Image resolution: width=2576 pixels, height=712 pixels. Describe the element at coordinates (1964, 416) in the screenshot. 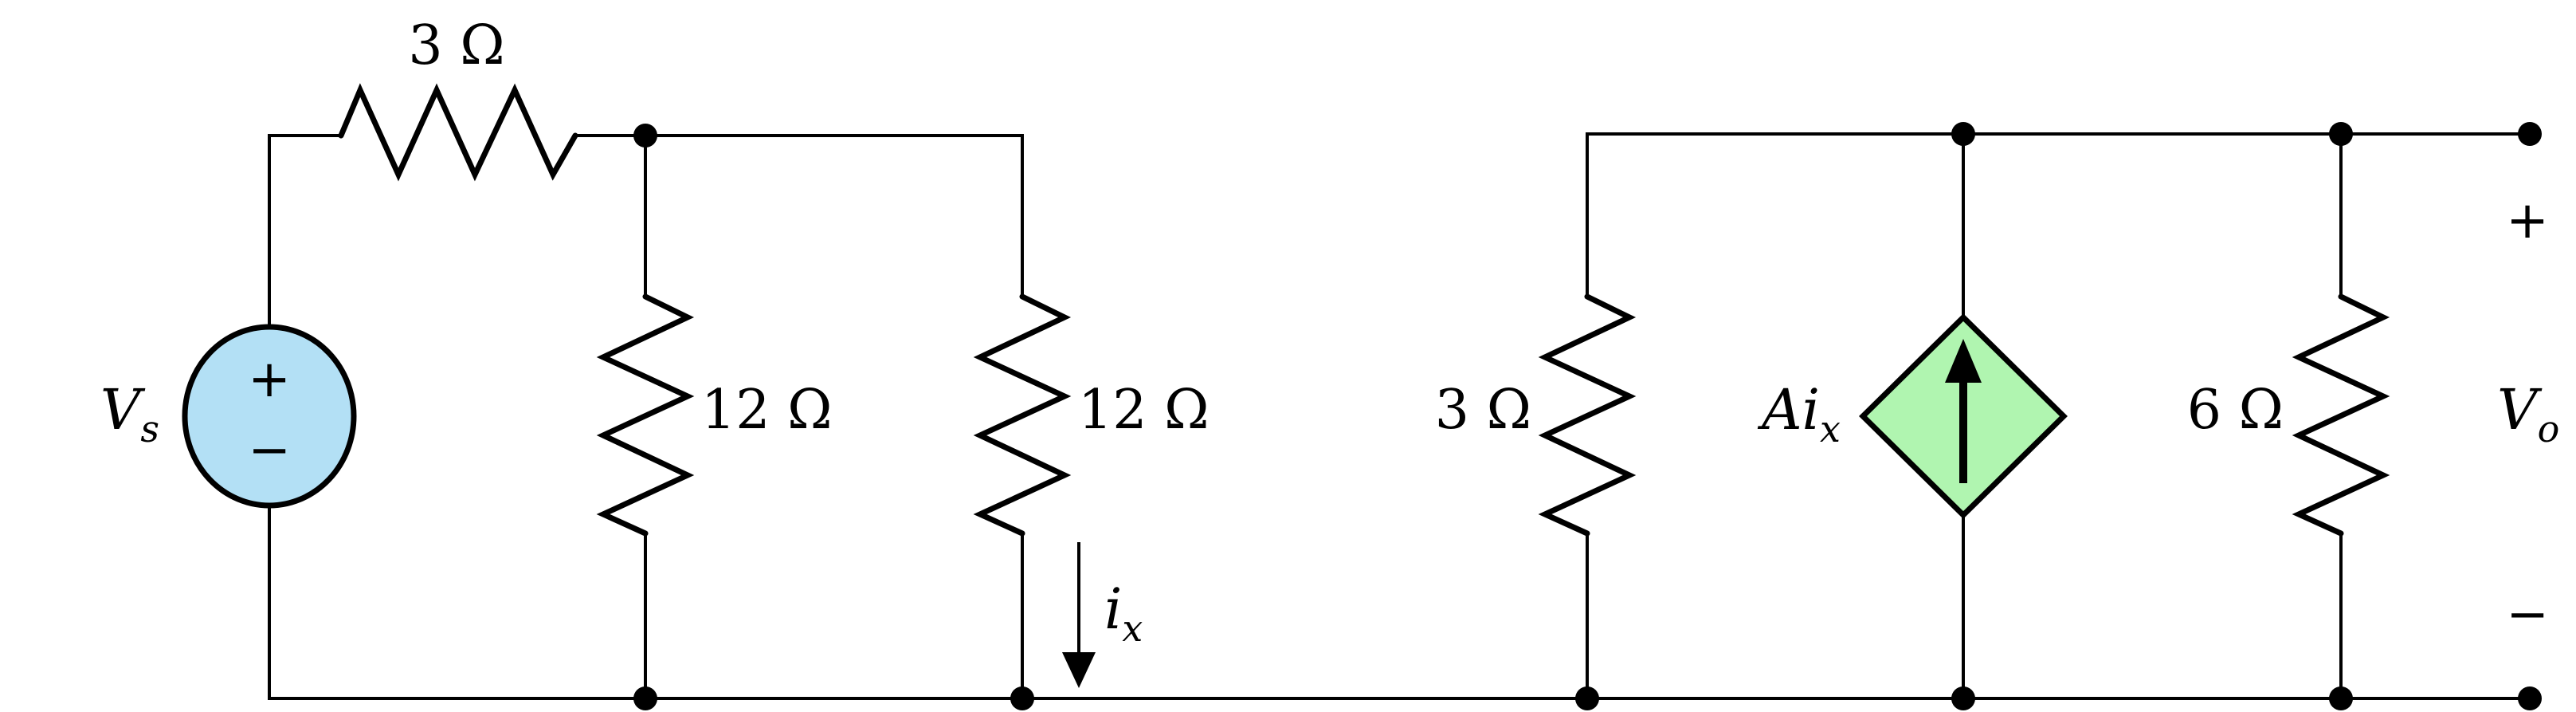

I see `dependent-current-source-icon` at that location.